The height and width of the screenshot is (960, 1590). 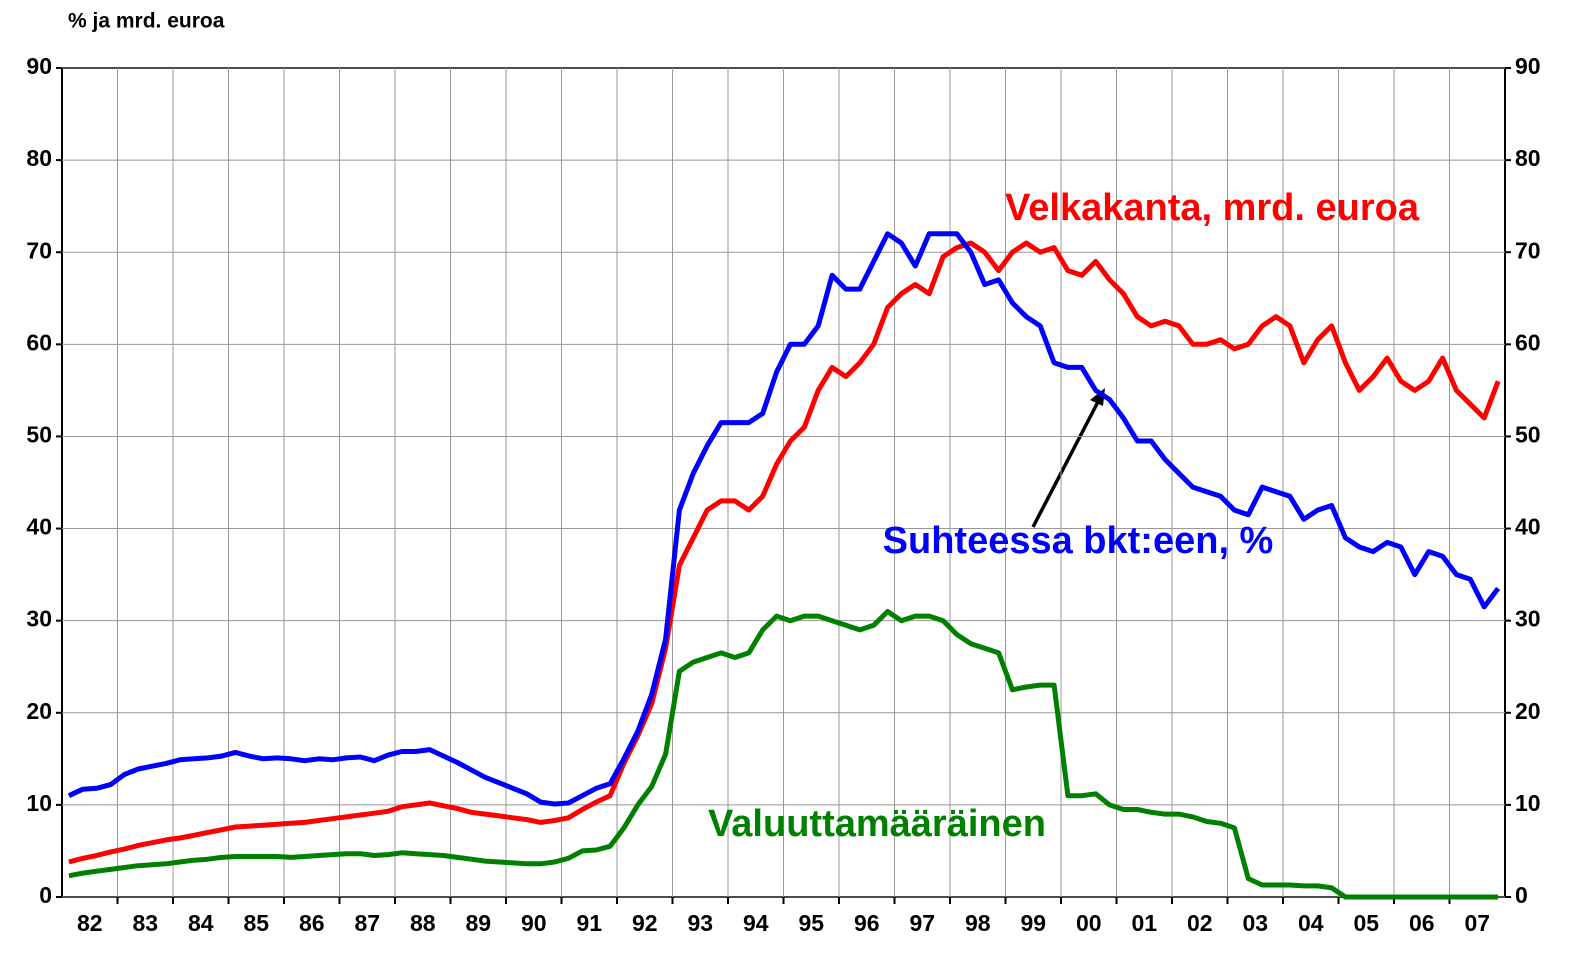 I want to click on x-tick-label: 95, so click(x=811, y=923).